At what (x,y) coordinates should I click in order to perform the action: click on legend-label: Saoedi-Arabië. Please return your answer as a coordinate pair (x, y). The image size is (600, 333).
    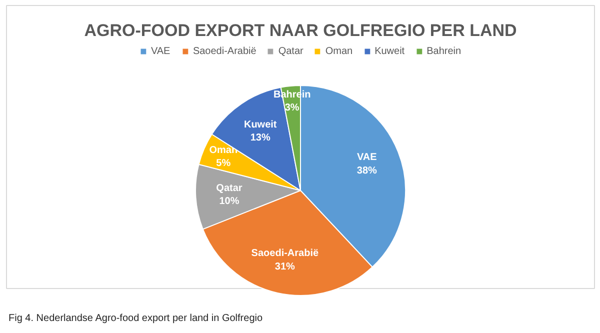
    Looking at the image, I should click on (224, 51).